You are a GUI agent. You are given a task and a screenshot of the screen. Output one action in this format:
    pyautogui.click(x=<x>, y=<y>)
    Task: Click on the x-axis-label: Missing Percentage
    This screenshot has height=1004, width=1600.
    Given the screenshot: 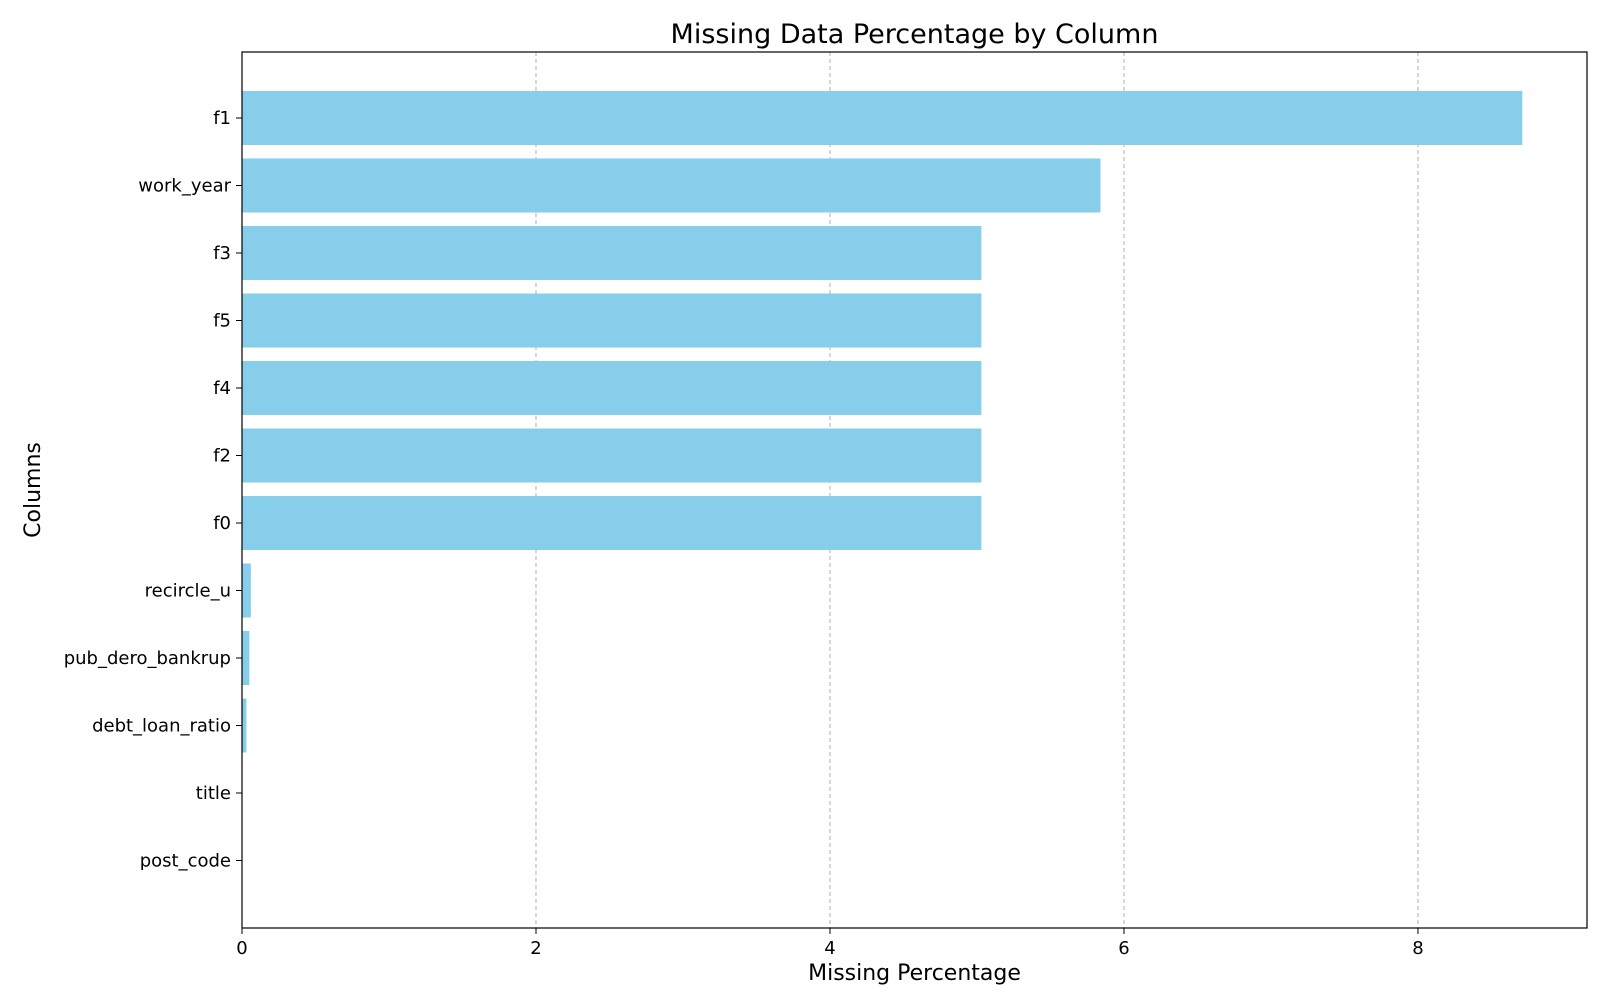 What is the action you would take?
    pyautogui.click(x=914, y=973)
    